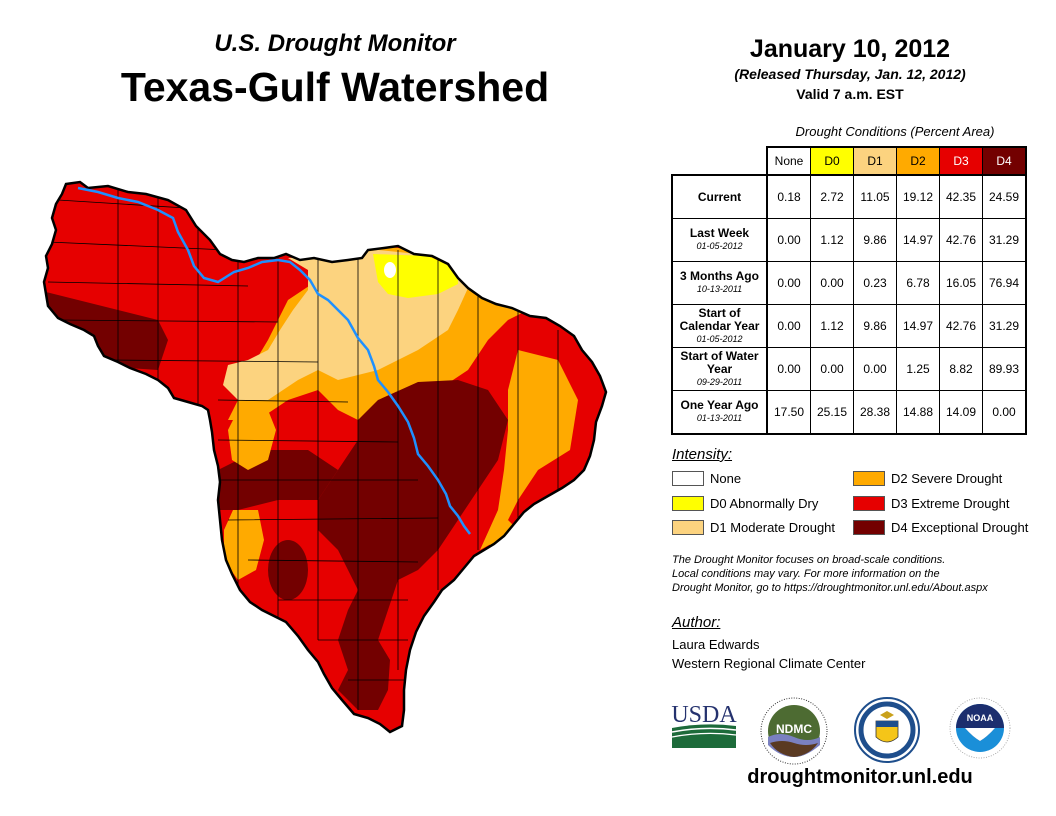 This screenshot has height=816, width=1056. Describe the element at coordinates (895, 131) in the screenshot. I see `table-caption: Drought Conditions (Percent Area)` at that location.